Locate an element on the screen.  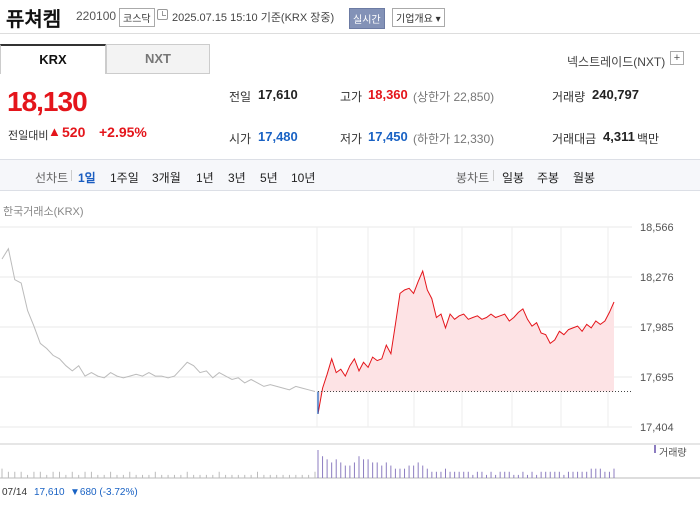
y-tick-label: 17,985 is located at coordinates (657, 328).